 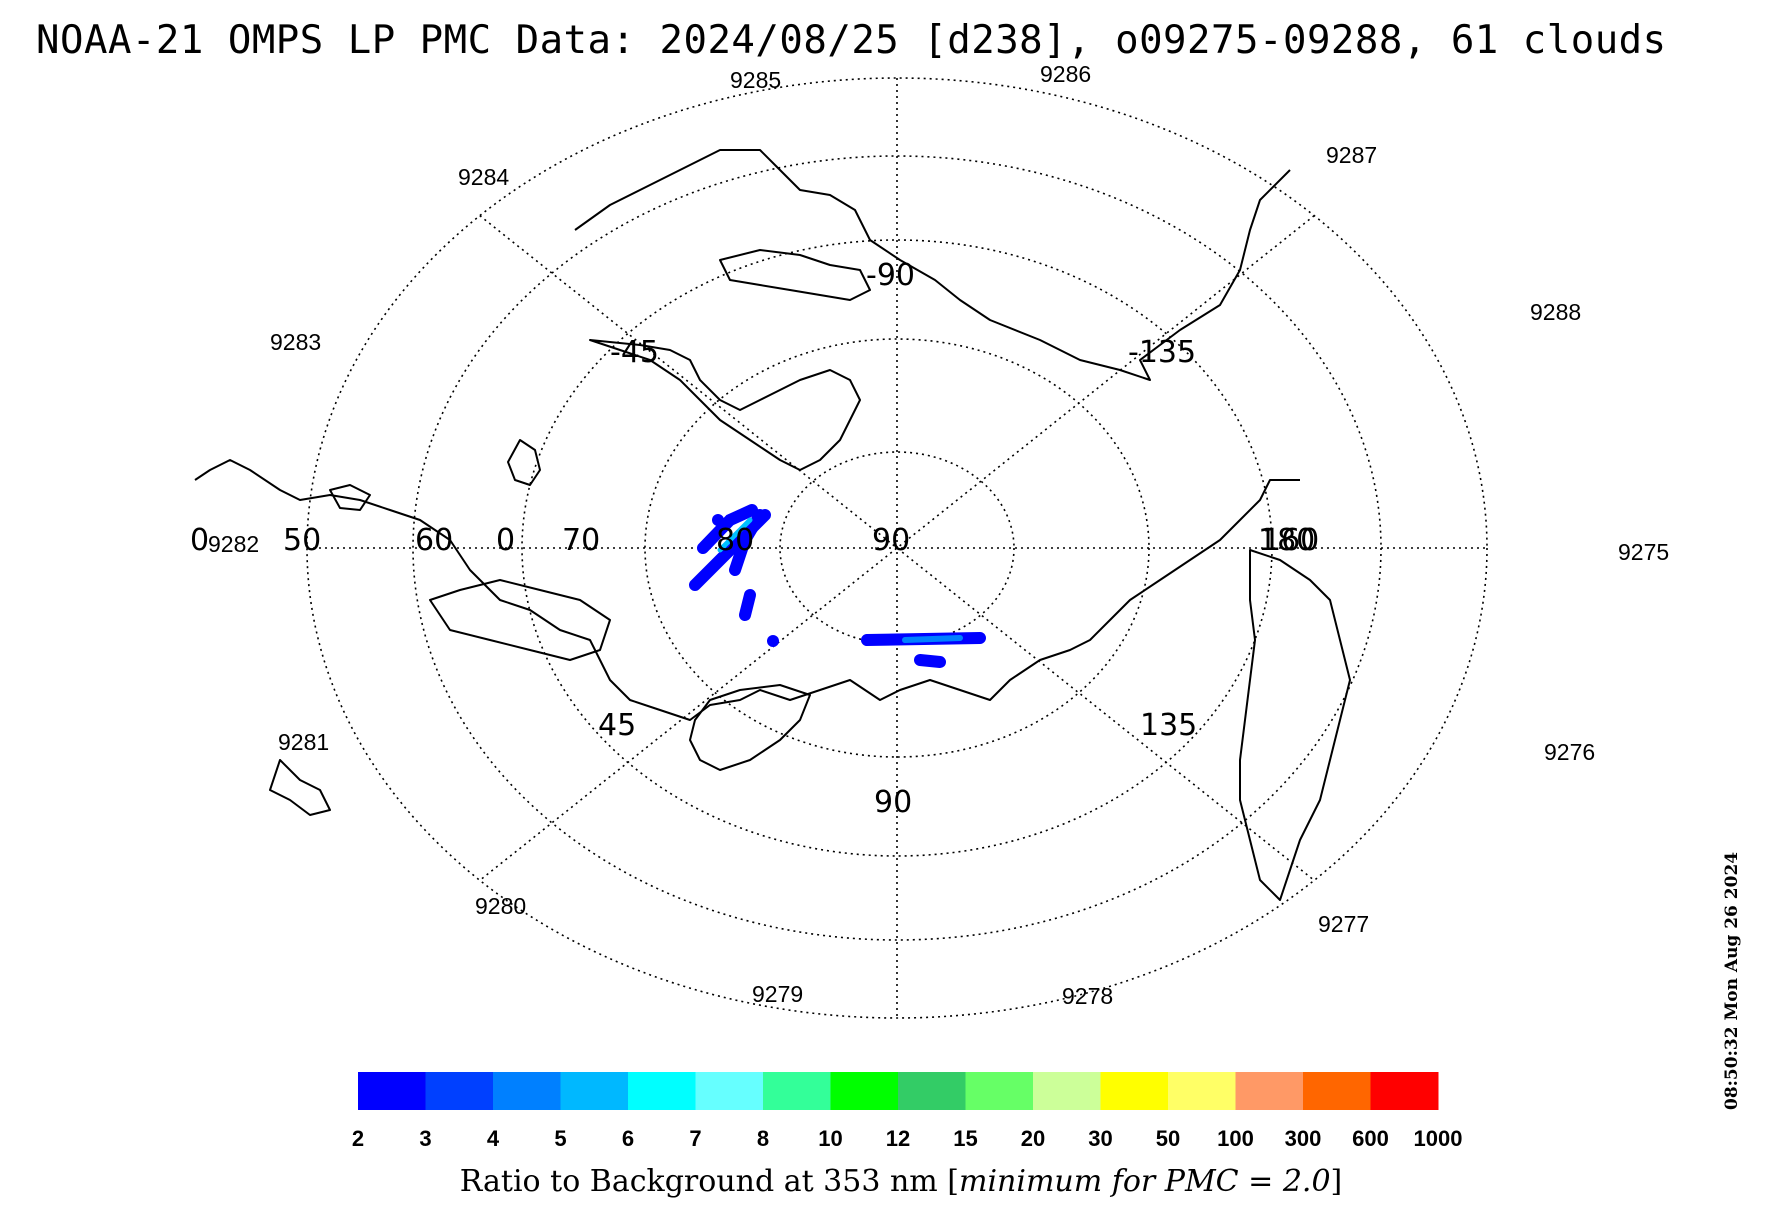 I want to click on longitude-label-8: 90, so click(x=893, y=802).